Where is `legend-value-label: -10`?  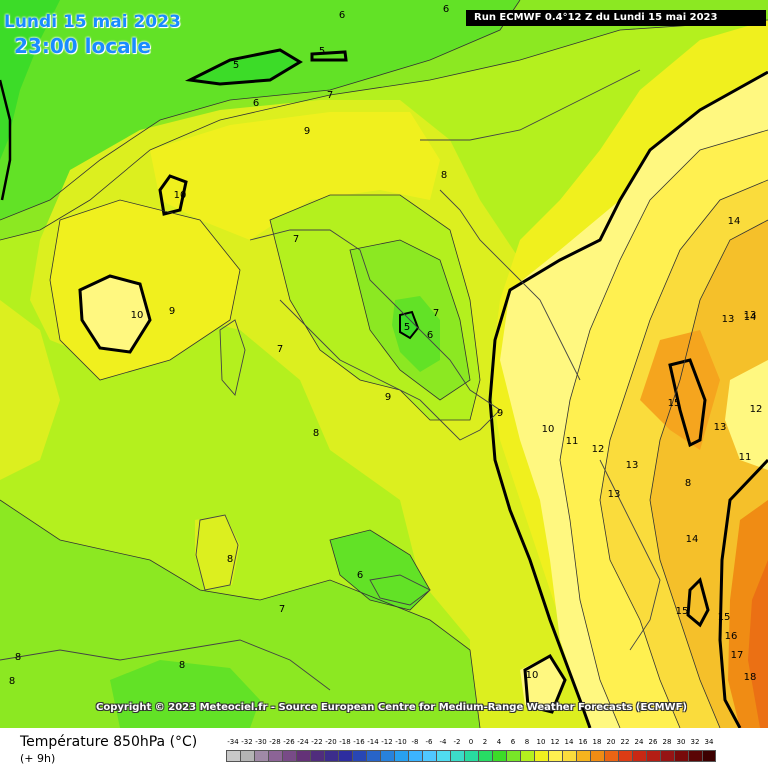 legend-value-label: -10 is located at coordinates (401, 742).